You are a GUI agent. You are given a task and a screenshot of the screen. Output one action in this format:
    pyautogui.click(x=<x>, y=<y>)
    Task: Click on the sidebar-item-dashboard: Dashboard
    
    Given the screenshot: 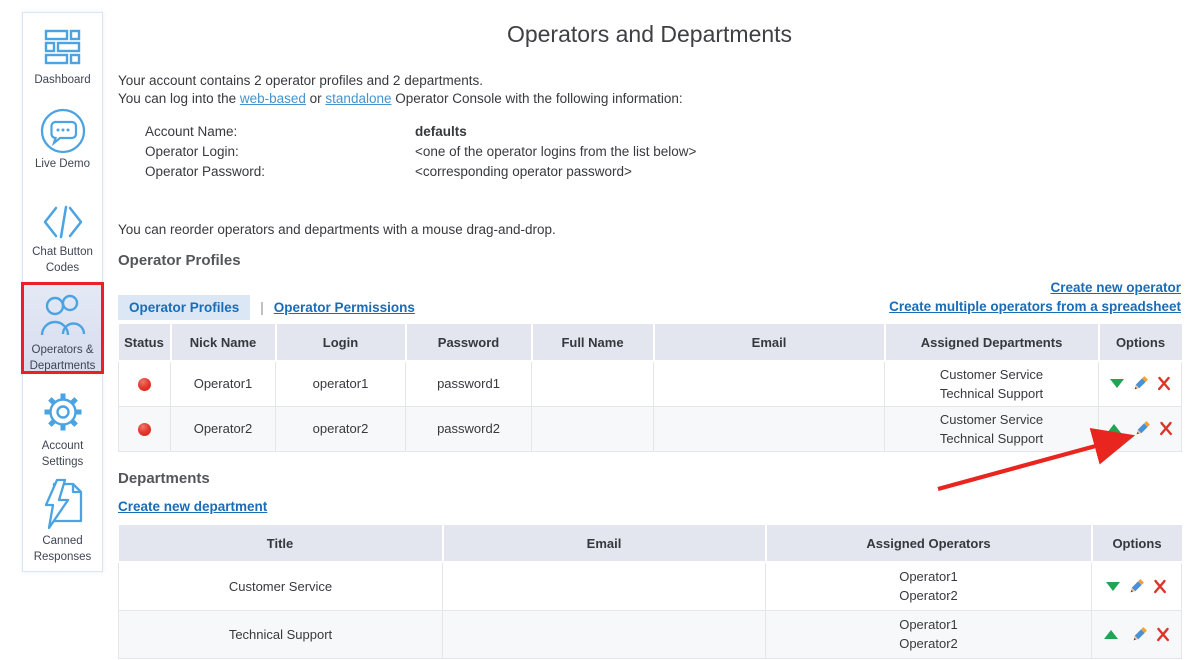 What is the action you would take?
    pyautogui.click(x=62, y=57)
    